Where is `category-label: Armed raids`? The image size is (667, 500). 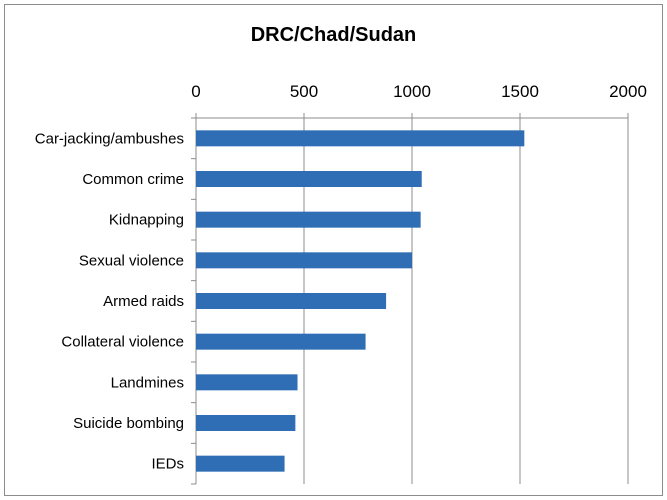 category-label: Armed raids is located at coordinates (143, 301).